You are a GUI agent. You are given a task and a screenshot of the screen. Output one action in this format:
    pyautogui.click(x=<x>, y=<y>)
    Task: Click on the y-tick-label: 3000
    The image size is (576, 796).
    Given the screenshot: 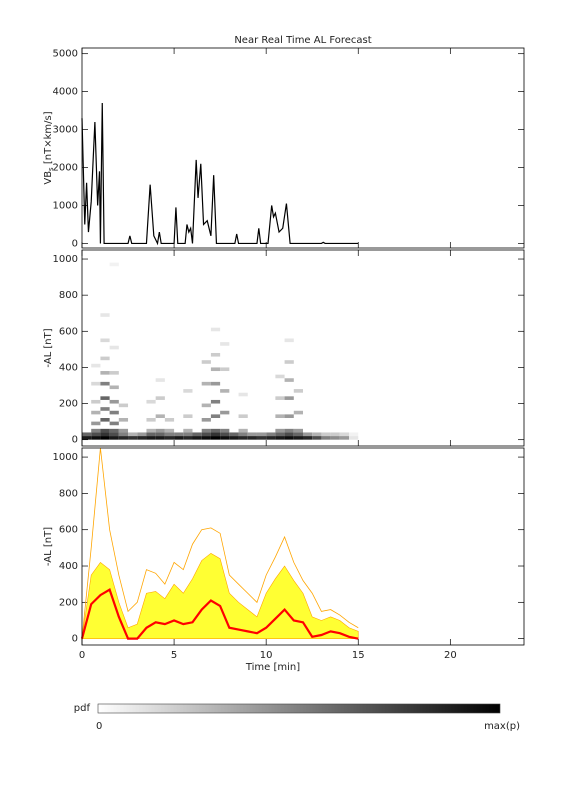 What is the action you would take?
    pyautogui.click(x=65, y=130)
    